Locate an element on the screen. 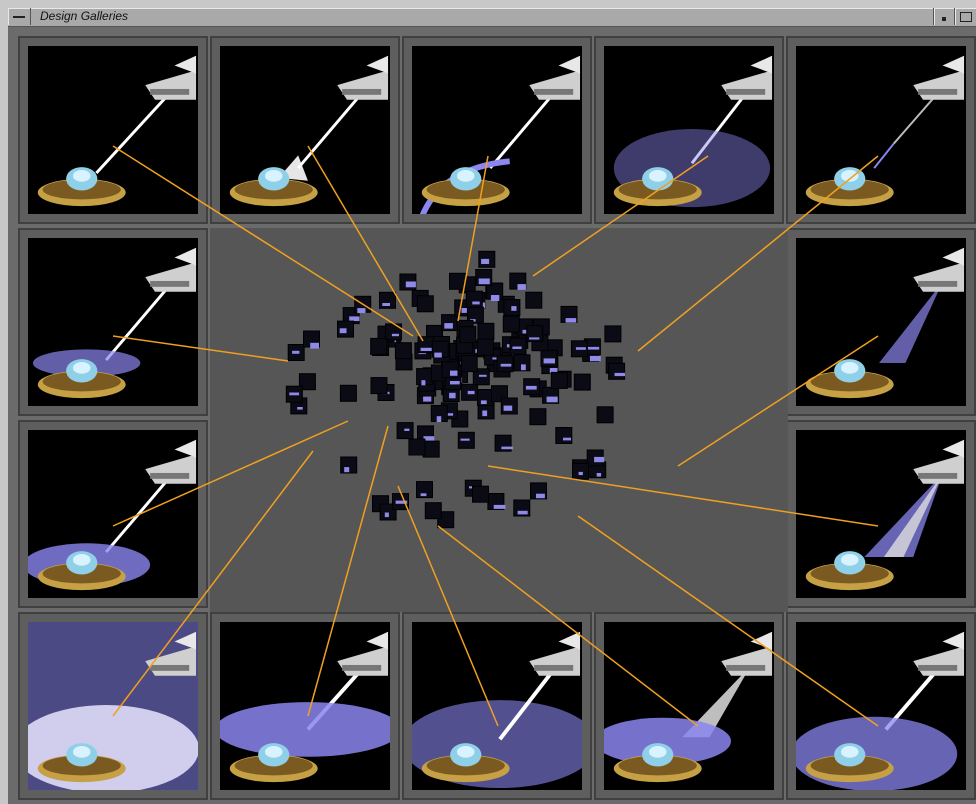  window-menu-button is located at coordinates (19, 16).